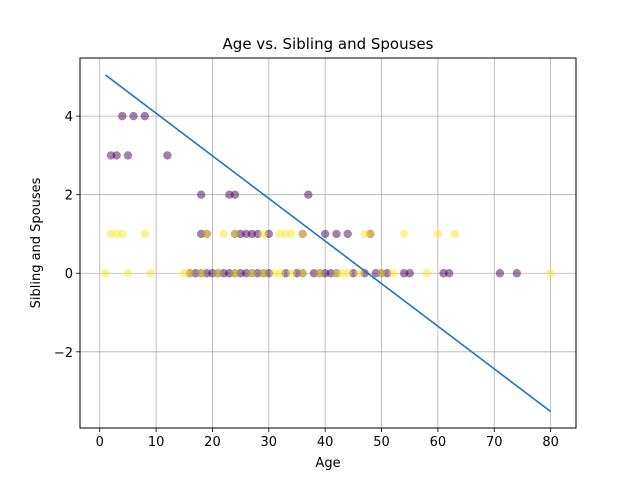 The width and height of the screenshot is (640, 480). I want to click on y-tick-label: 4, so click(69, 117).